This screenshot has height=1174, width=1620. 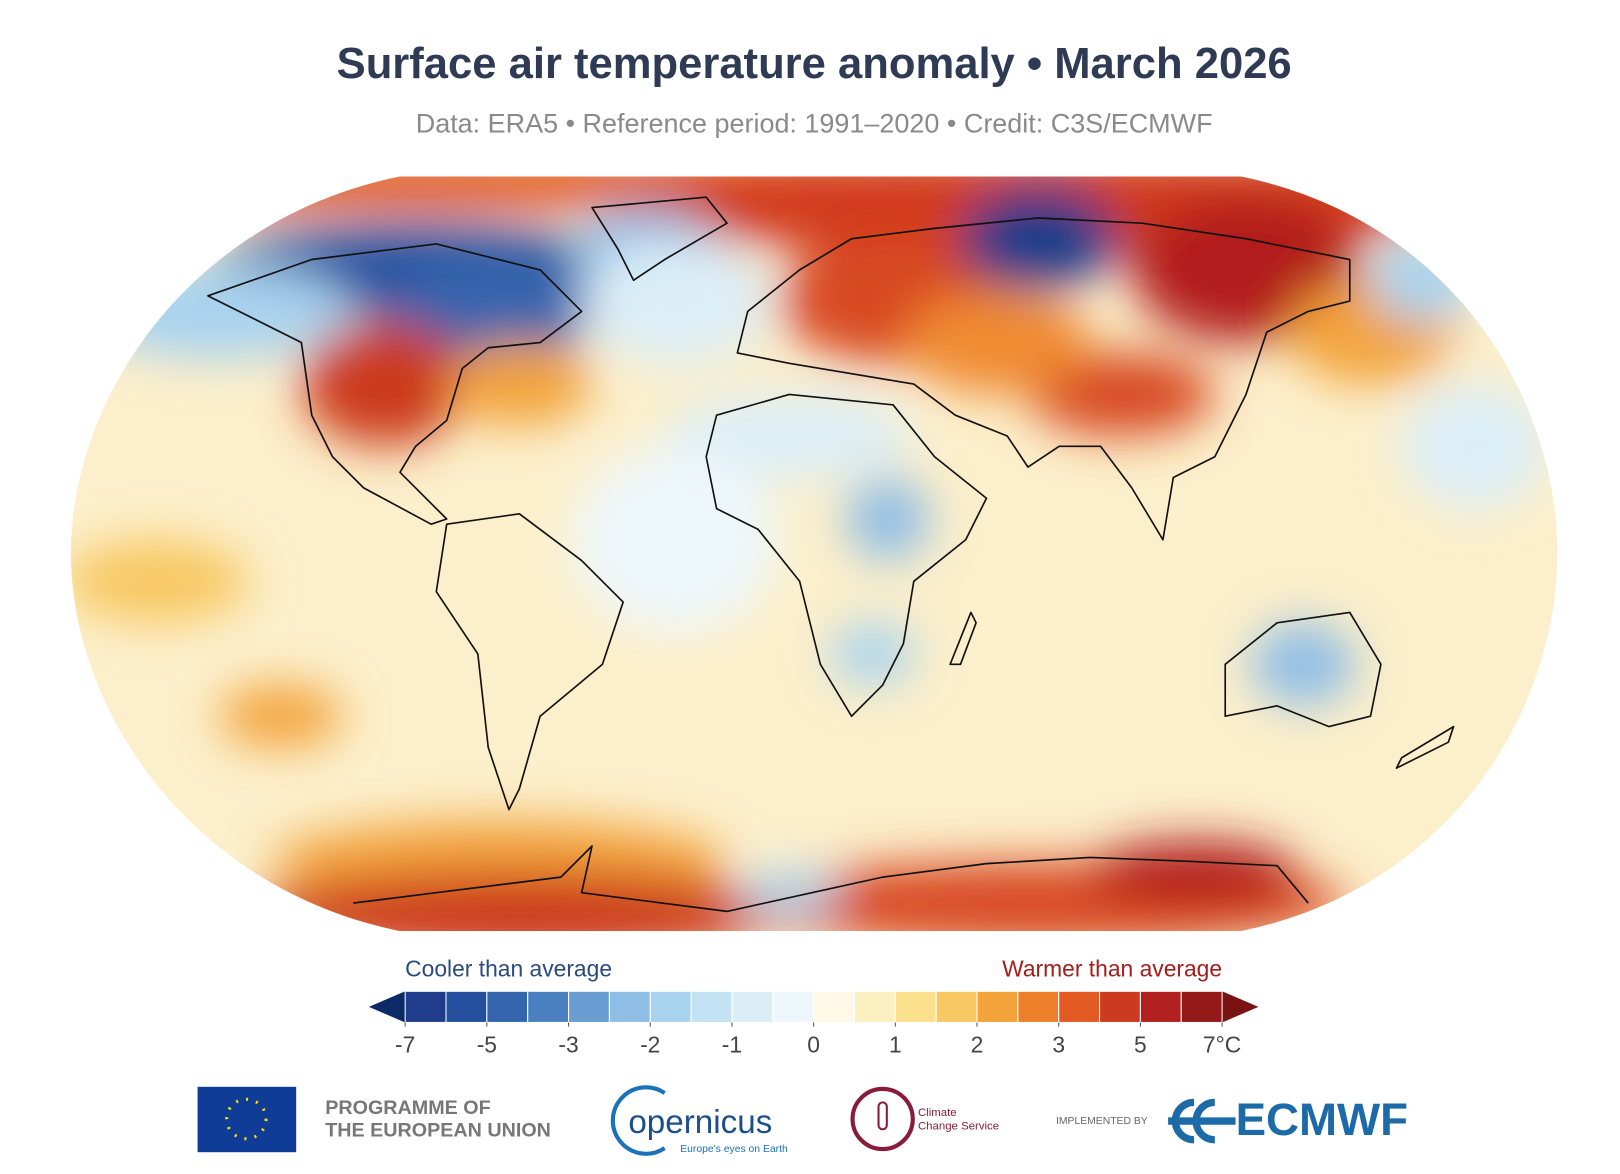 I want to click on copernicus-text: opernicus, so click(x=700, y=1122).